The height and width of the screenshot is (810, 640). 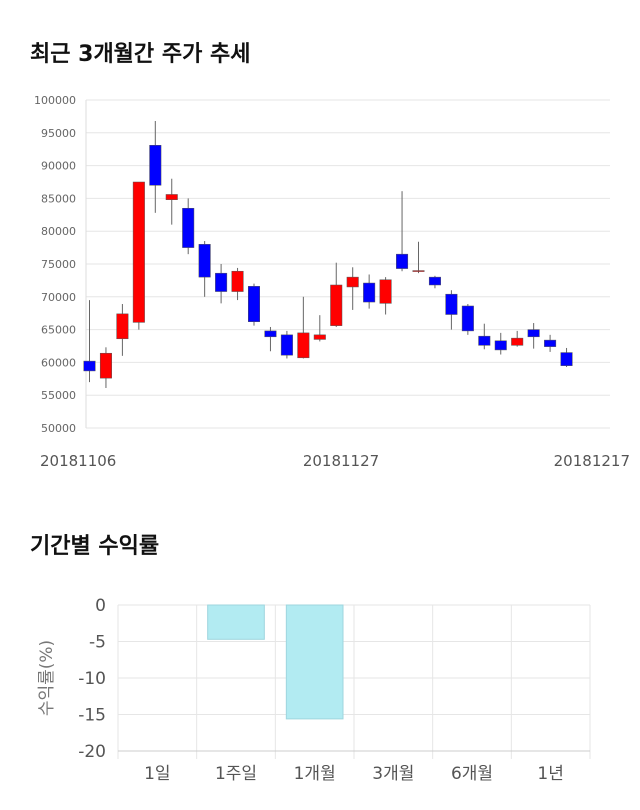 I want to click on y-tick-label: 100000, so click(x=55, y=100).